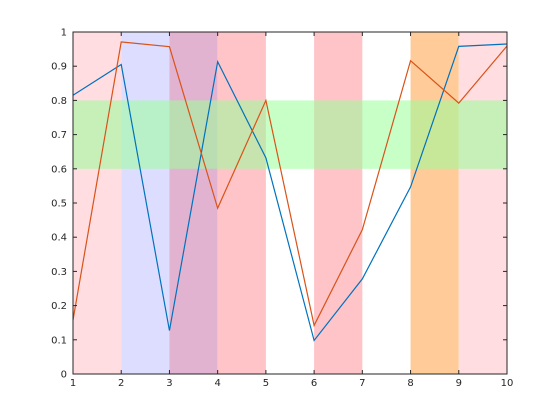  What do you see at coordinates (266, 383) in the screenshot?
I see `x-tick-label: 5` at bounding box center [266, 383].